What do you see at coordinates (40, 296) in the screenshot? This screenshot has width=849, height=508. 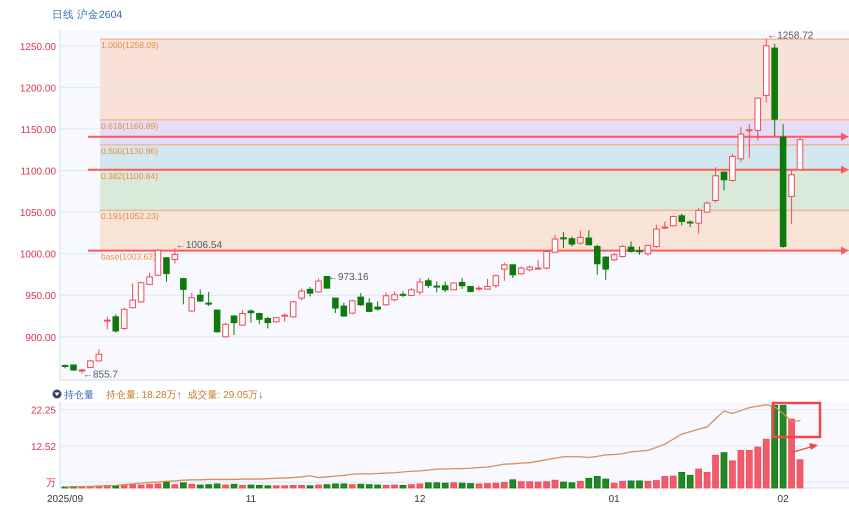 I see `y-tick-label: 950.00` at bounding box center [40, 296].